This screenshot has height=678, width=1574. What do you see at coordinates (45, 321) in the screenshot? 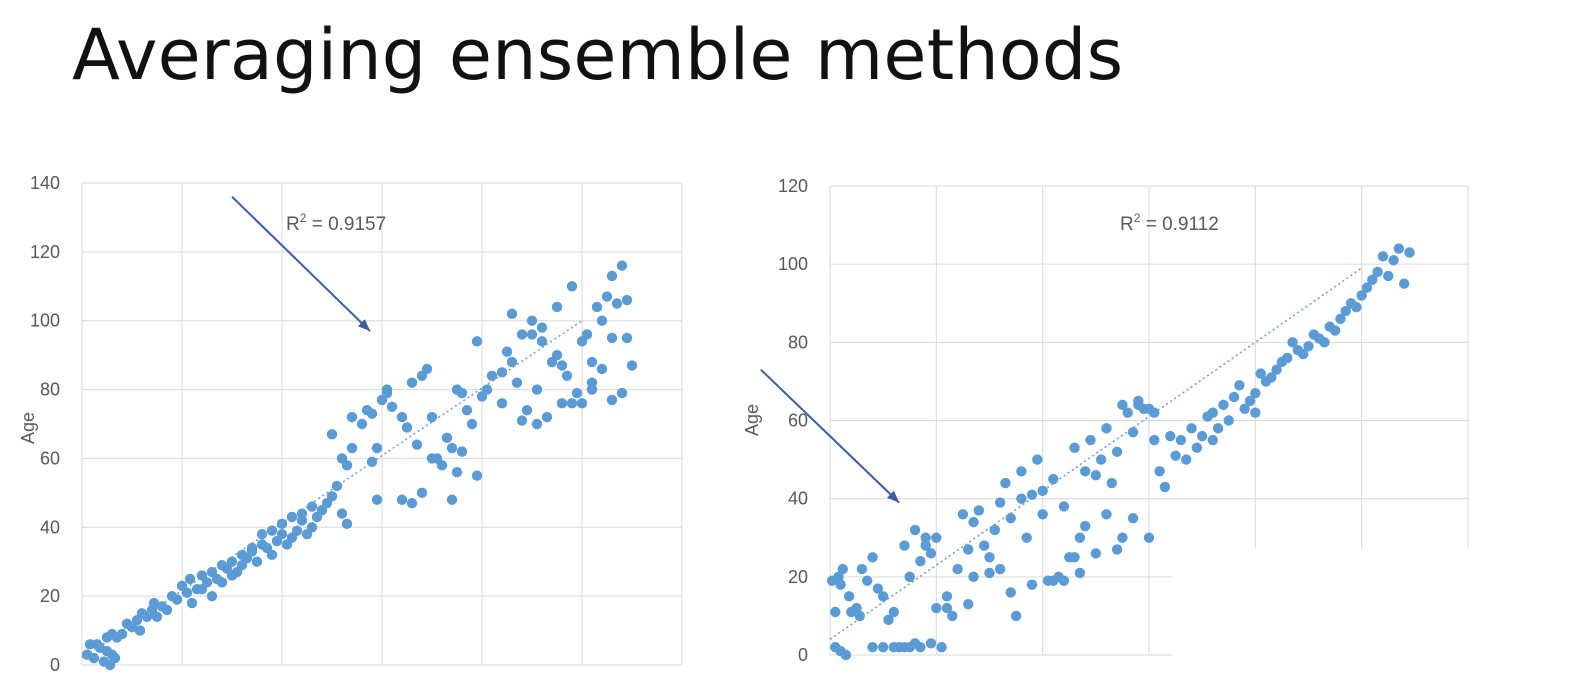
I see `y-tick-label: 100` at bounding box center [45, 321].